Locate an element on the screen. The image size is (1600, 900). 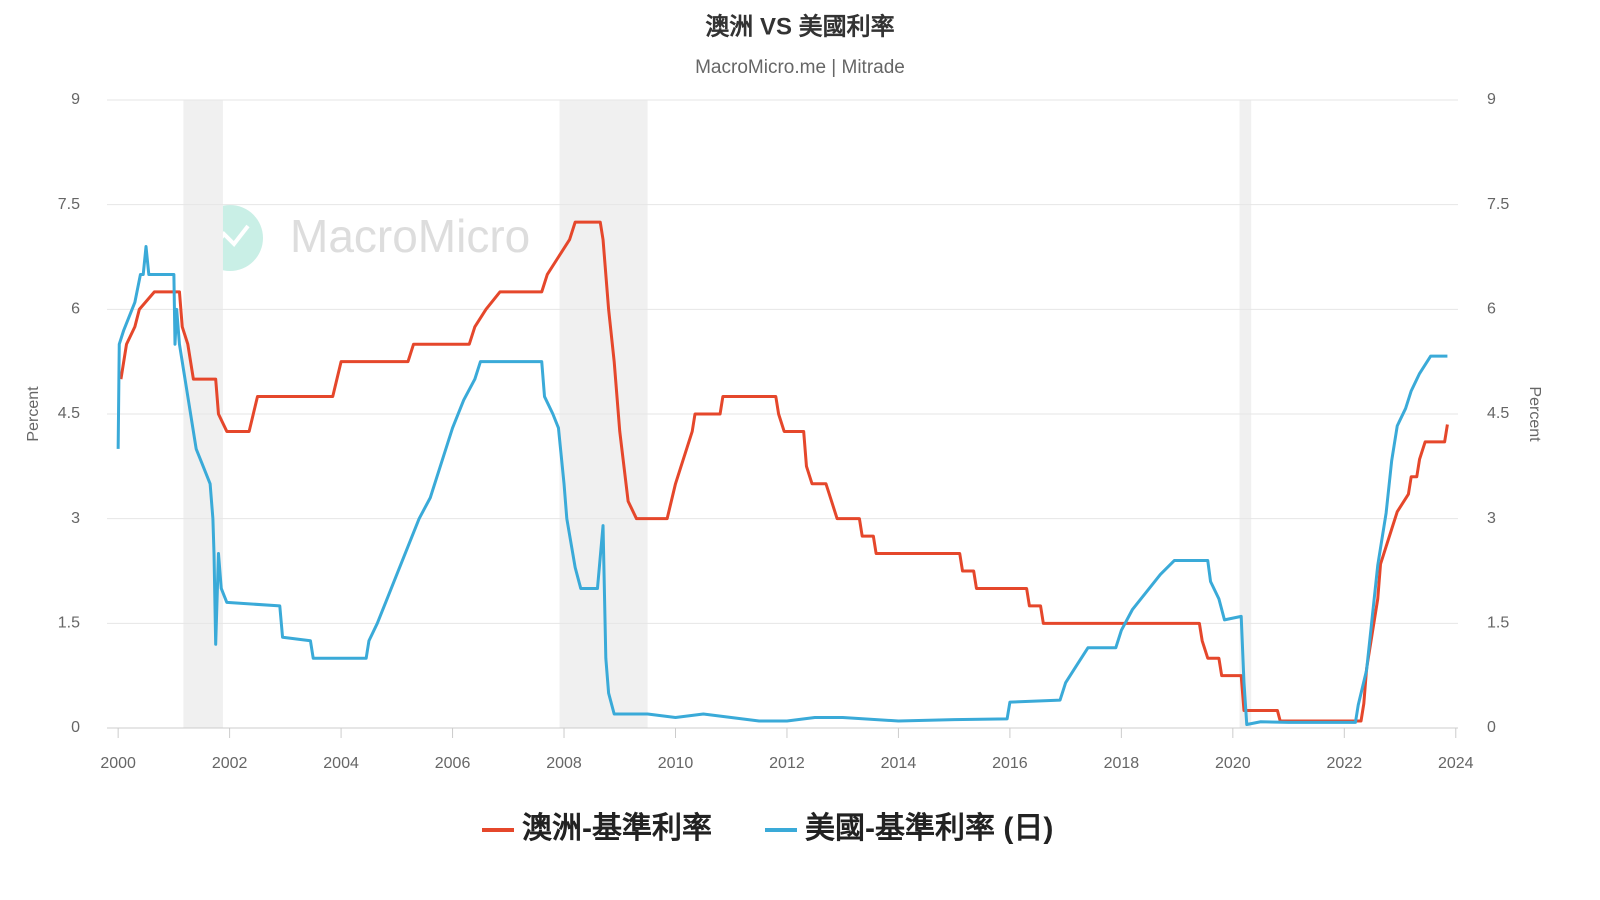
x-tick-label: 2020 is located at coordinates (1233, 763).